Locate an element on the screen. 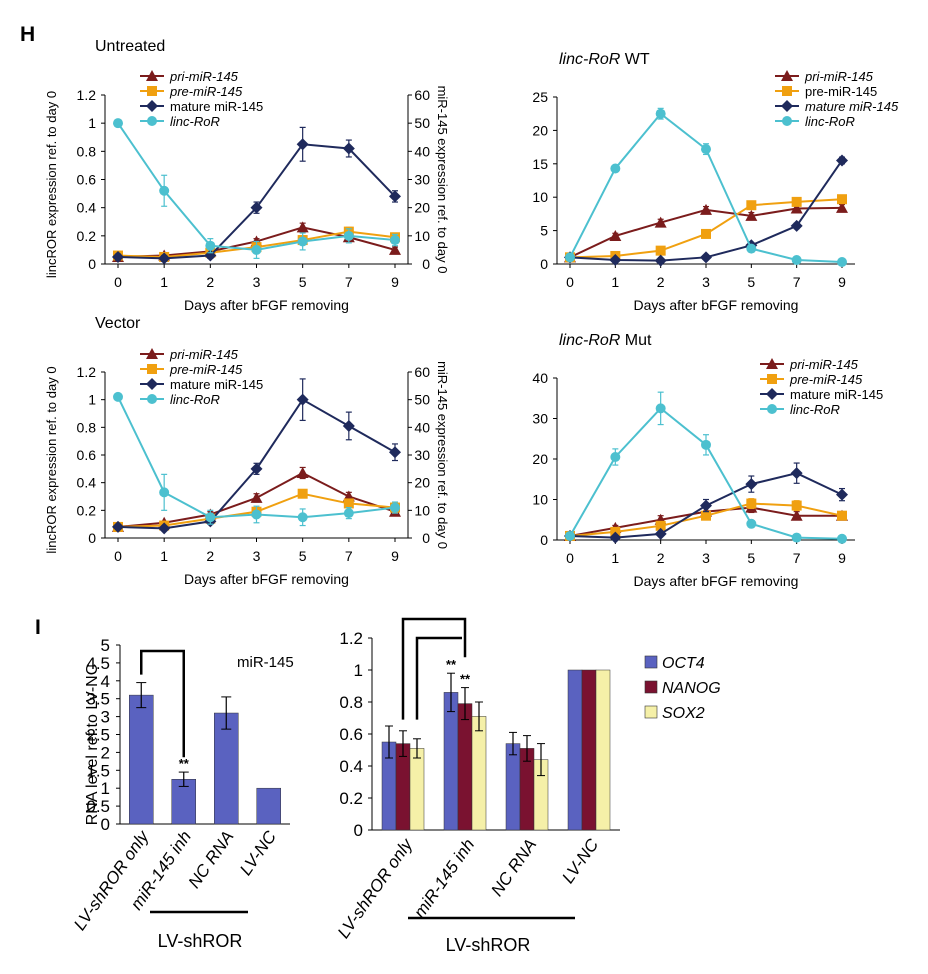  series-oct4 is located at coordinates (482, 750).